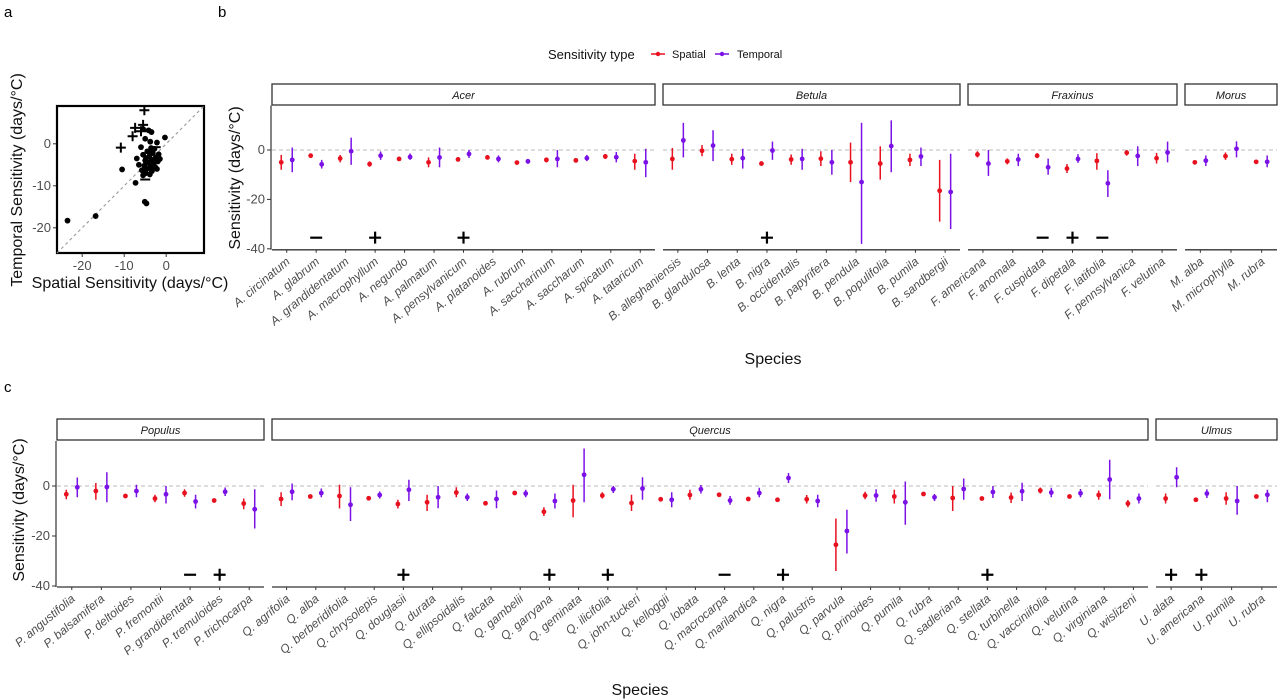 The height and width of the screenshot is (700, 1280). Describe the element at coordinates (235, 177) in the screenshot. I see `panel-b-y-axis-title: Sensitivity (days/°C)` at that location.